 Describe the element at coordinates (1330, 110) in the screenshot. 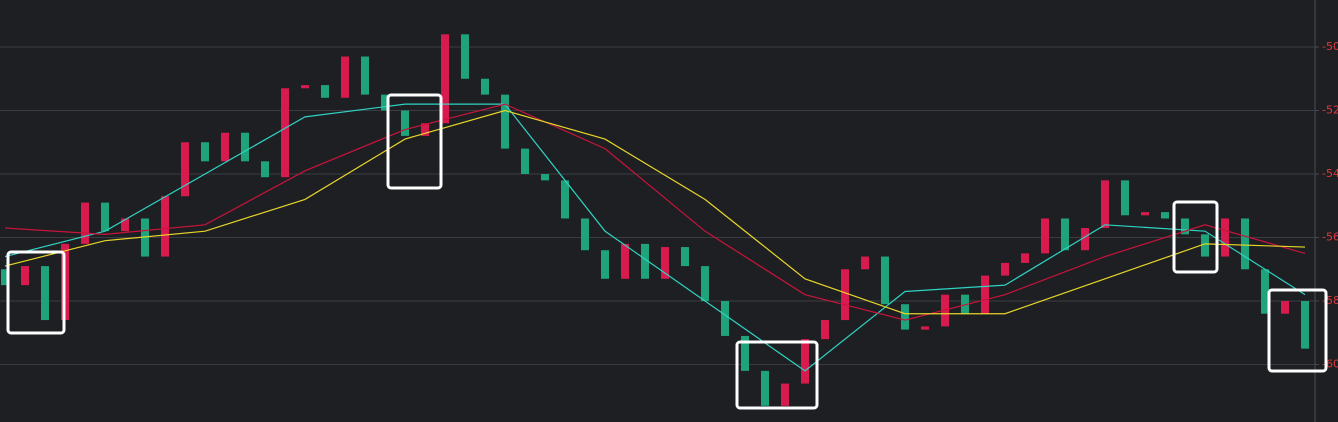

I see `y-tick-label: -52` at that location.